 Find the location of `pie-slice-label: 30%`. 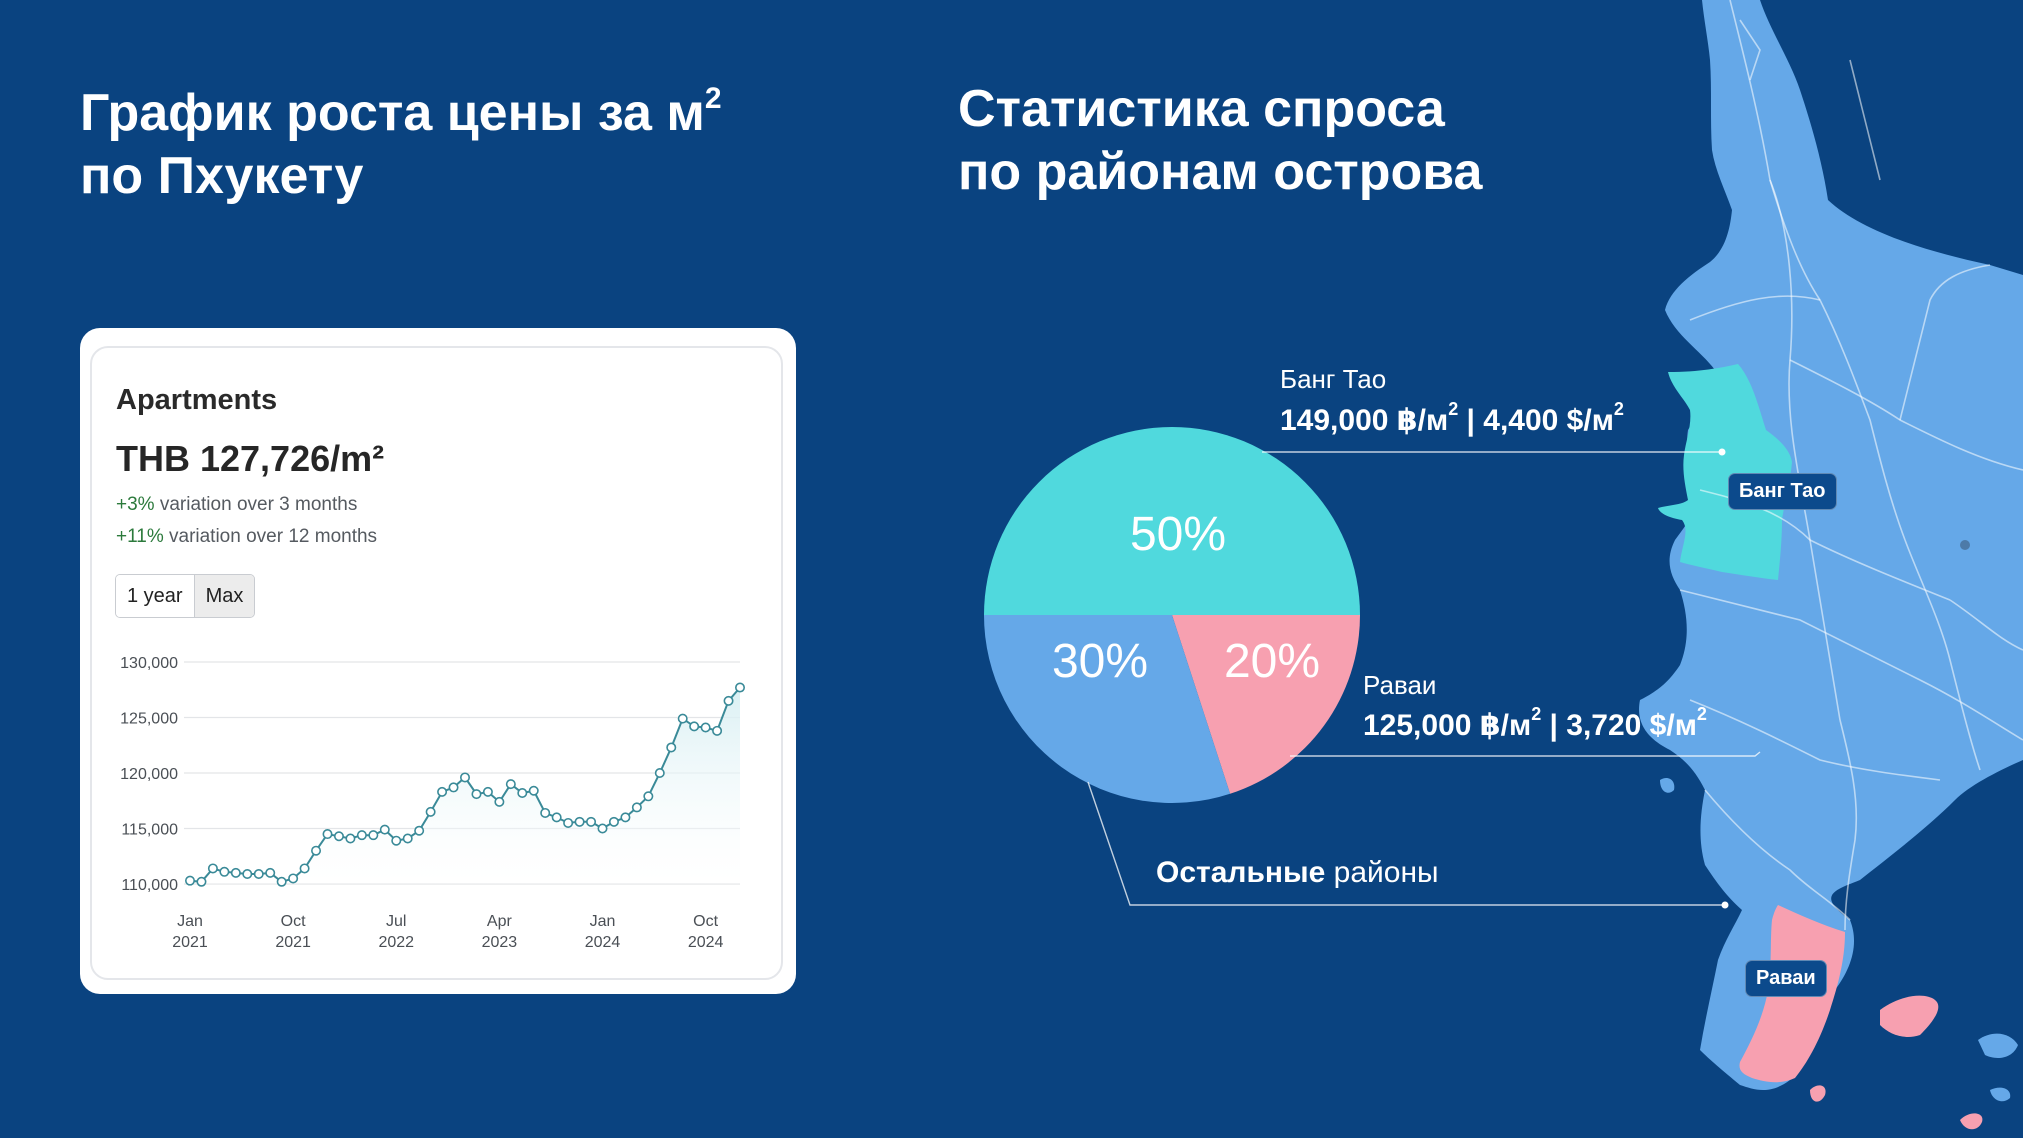

pie-slice-label: 30% is located at coordinates (1100, 661).